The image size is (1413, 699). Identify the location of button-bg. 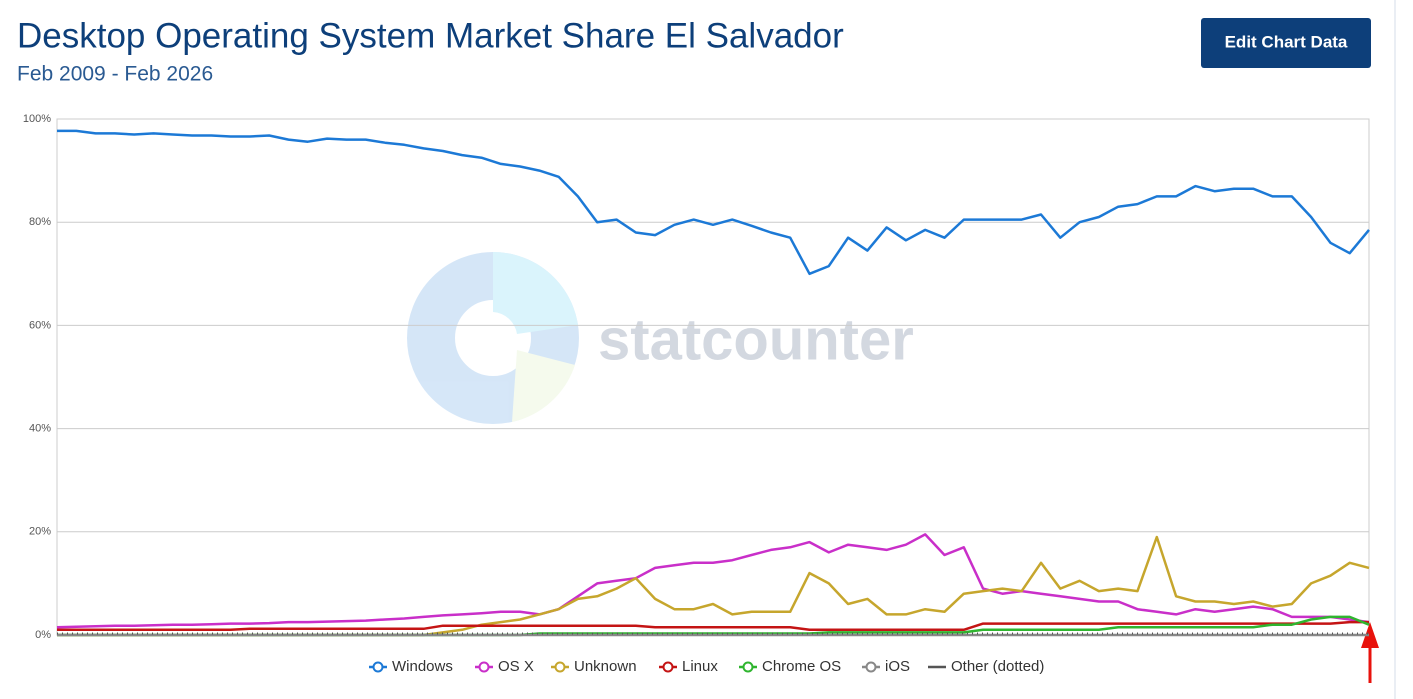
(1286, 43).